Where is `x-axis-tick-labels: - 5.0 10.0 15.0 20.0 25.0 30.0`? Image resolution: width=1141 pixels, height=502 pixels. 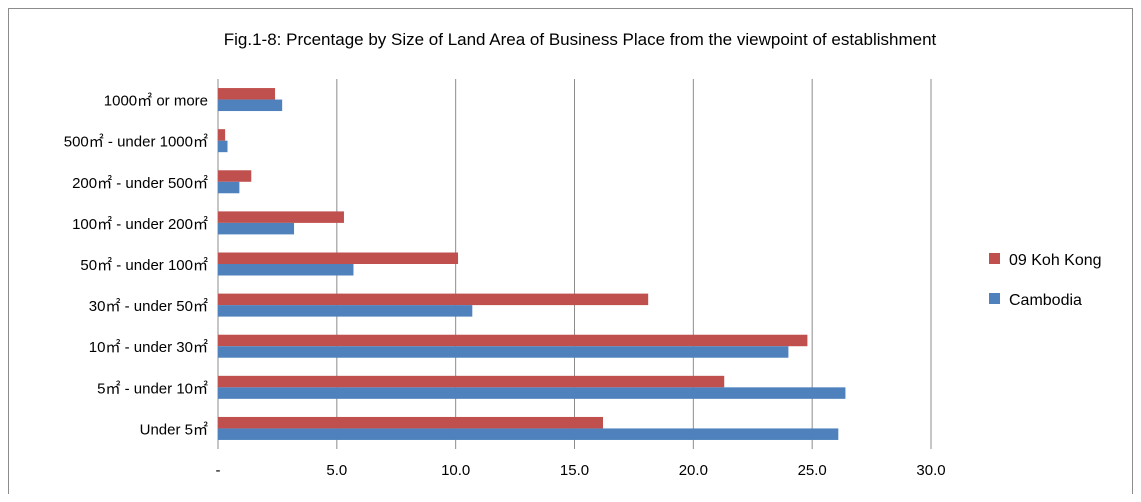
x-axis-tick-labels: - 5.0 10.0 15.0 20.0 25.0 30.0 is located at coordinates (581, 470).